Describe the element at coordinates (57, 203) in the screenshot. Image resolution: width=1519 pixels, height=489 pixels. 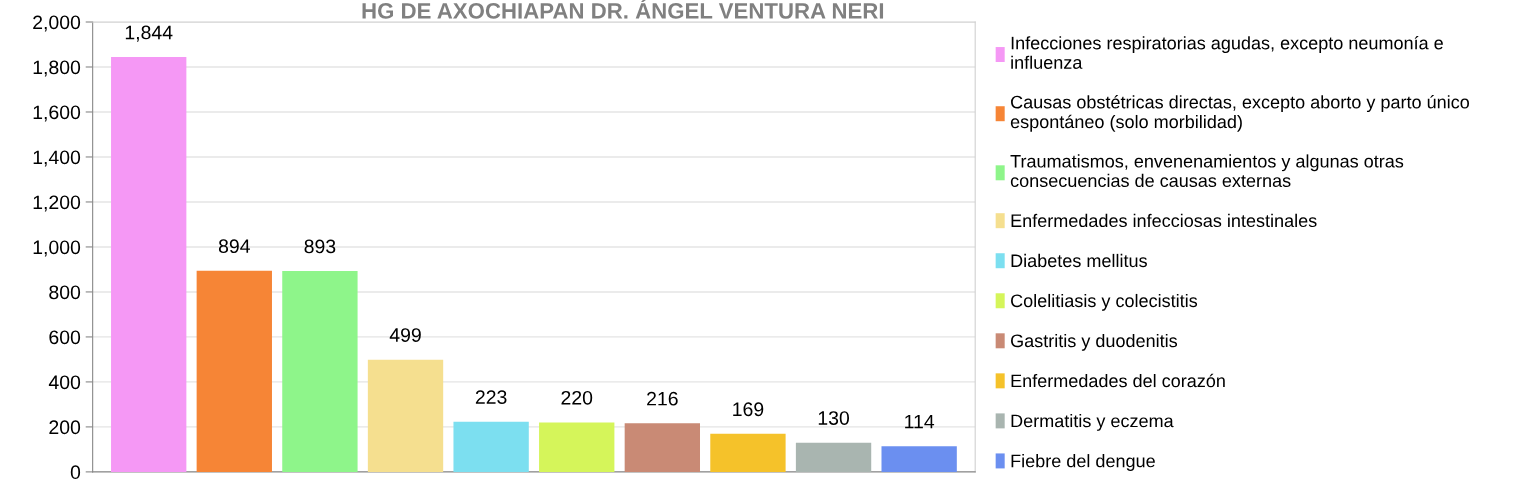
I see `y-tick-label: 1,200` at that location.